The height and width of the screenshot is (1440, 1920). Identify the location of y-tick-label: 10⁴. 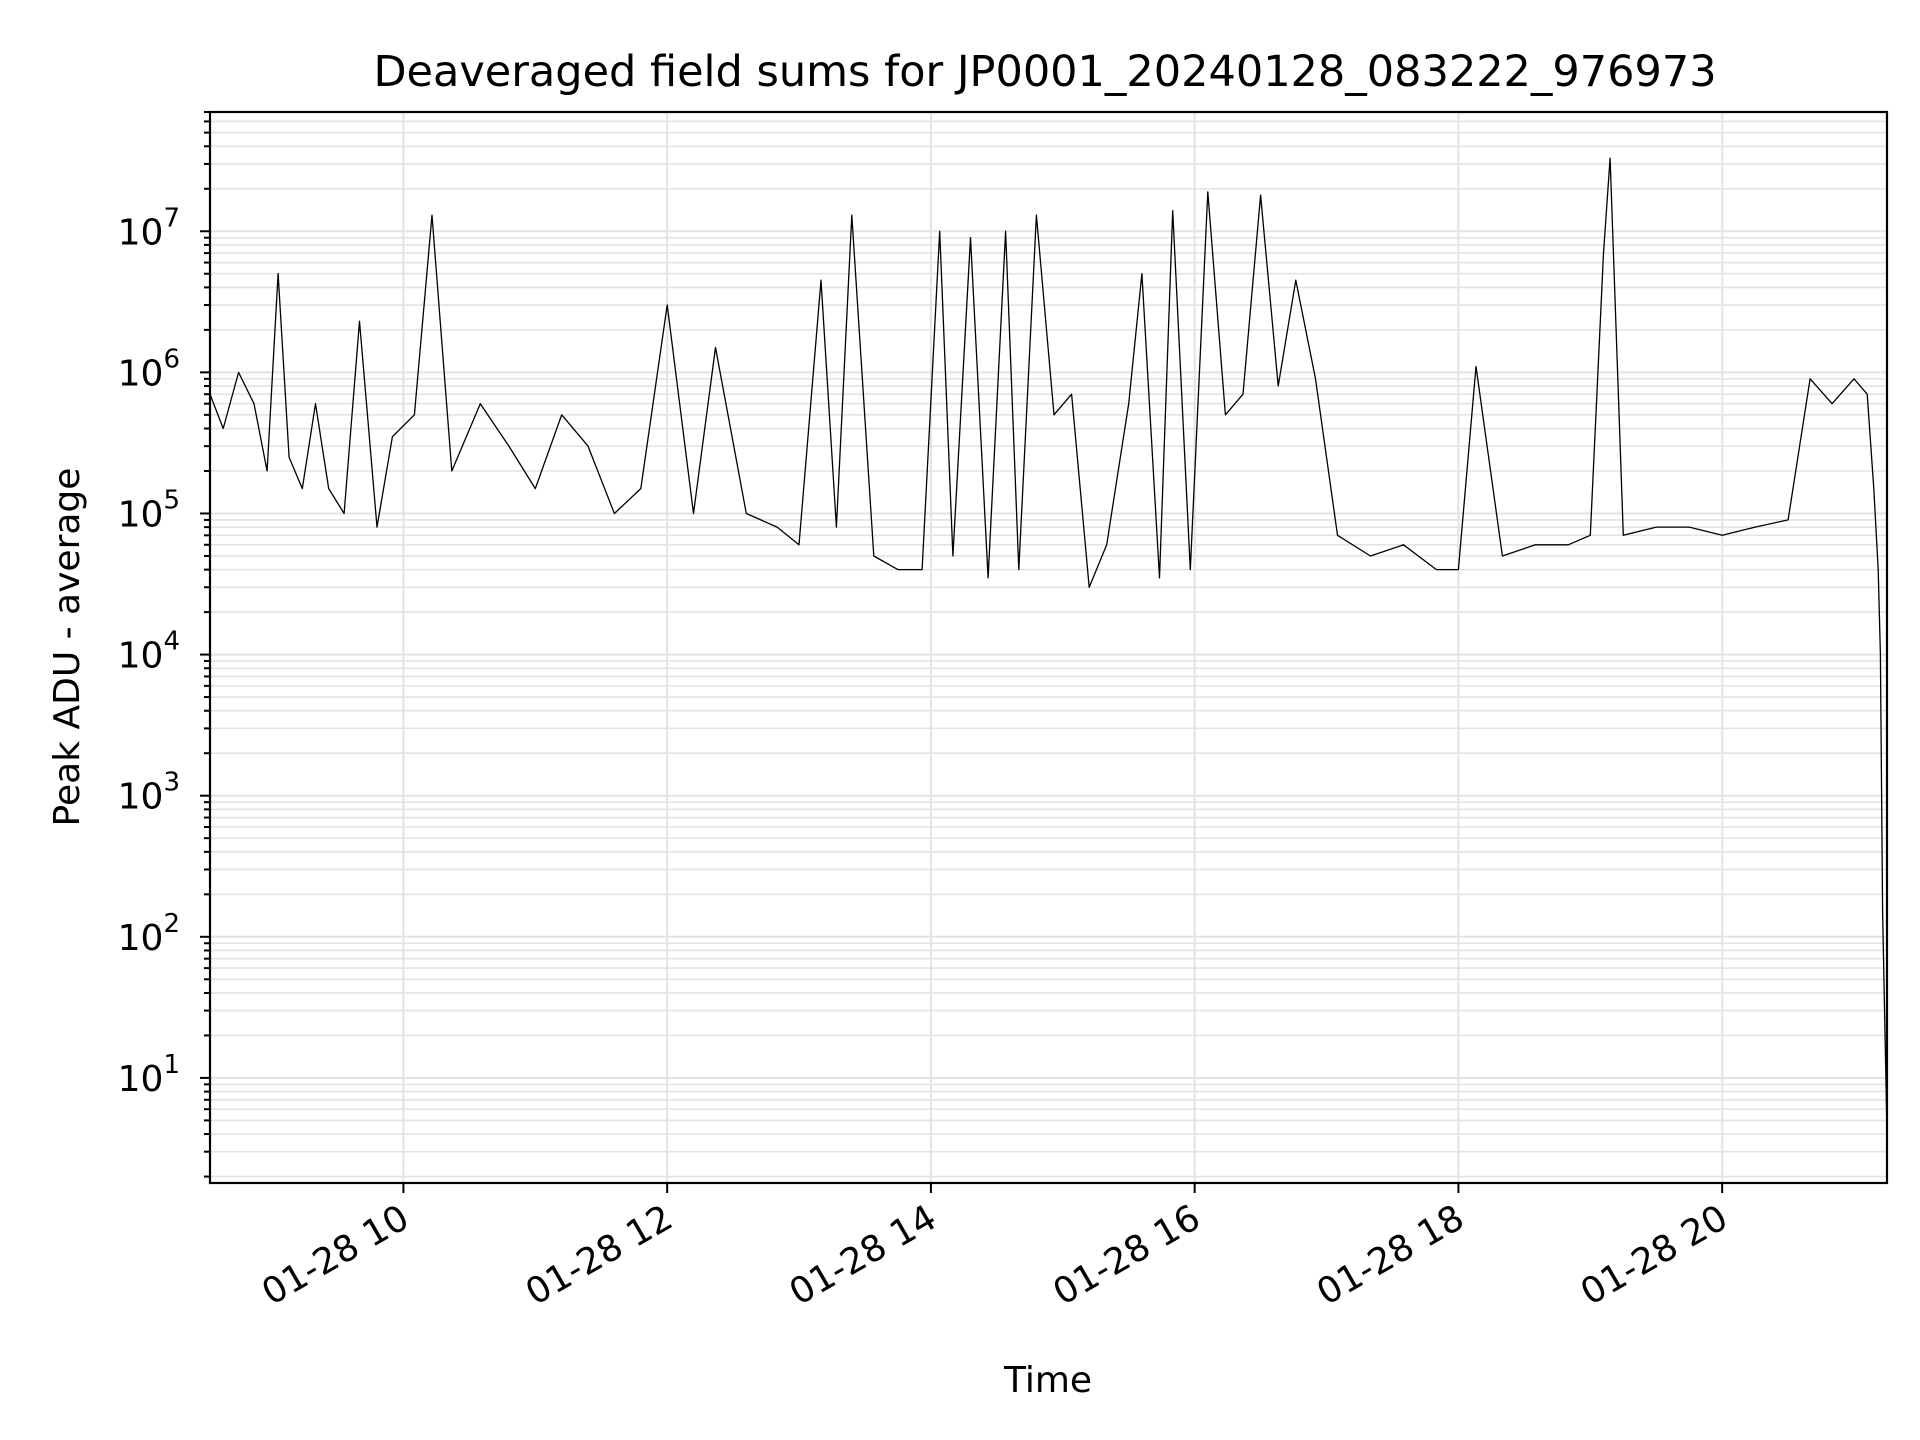
(149, 652).